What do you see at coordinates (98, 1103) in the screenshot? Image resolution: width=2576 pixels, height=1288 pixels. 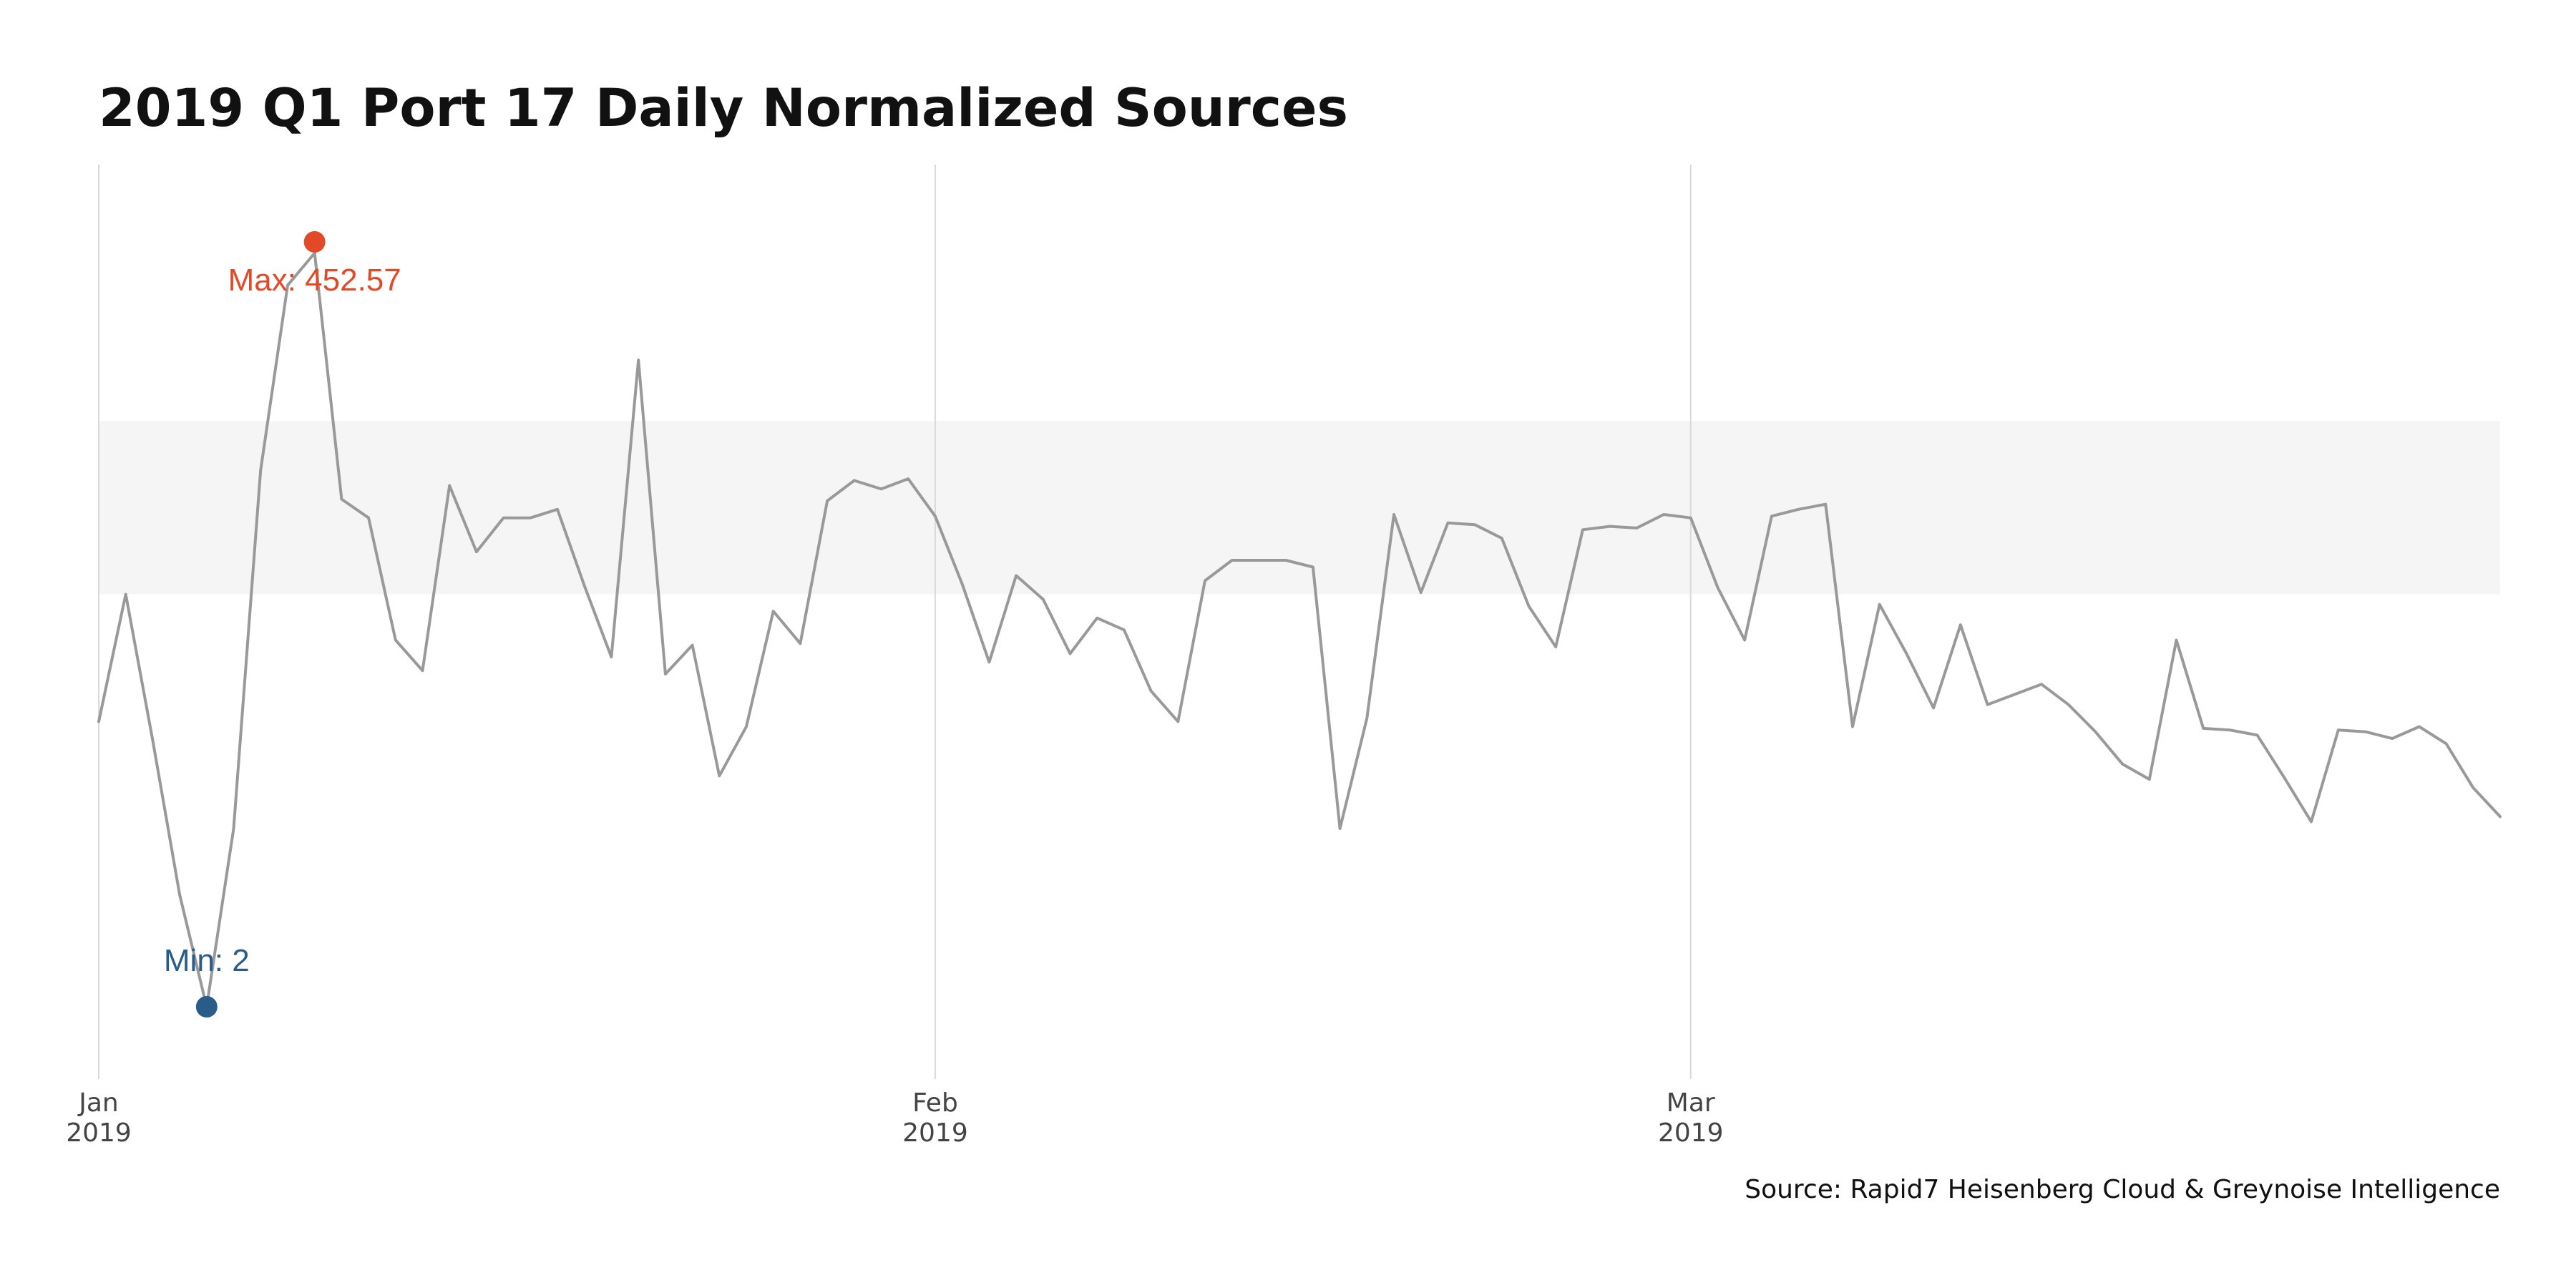 I see `x-tick-label-month: Jan` at bounding box center [98, 1103].